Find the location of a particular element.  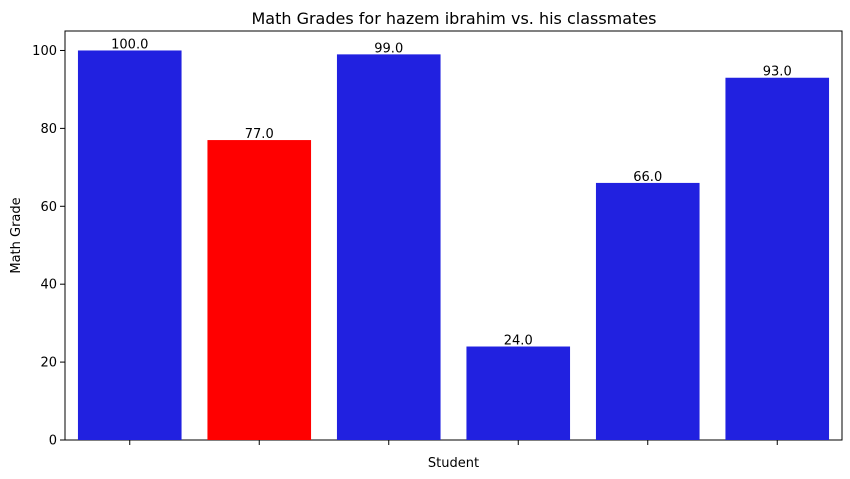

bar-value-label: 93.0 is located at coordinates (777, 72).